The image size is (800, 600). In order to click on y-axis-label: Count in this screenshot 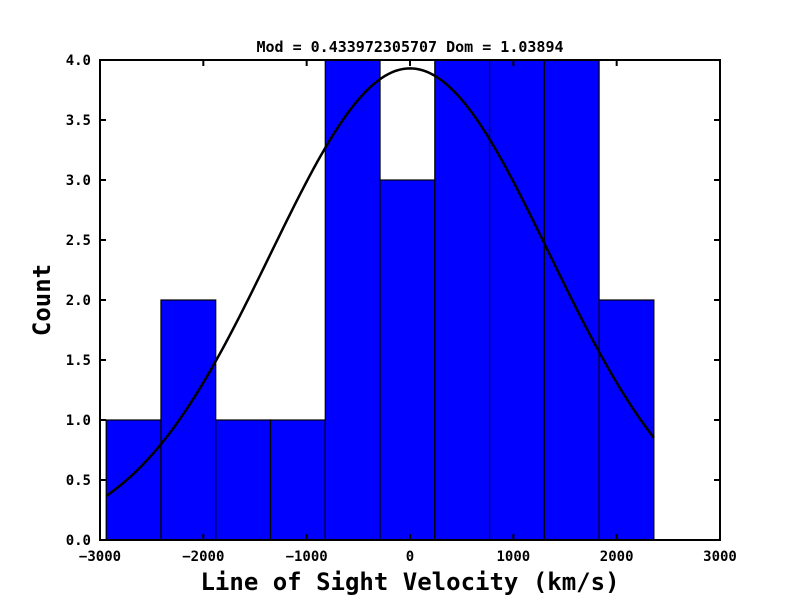, I will do `click(42, 300)`.